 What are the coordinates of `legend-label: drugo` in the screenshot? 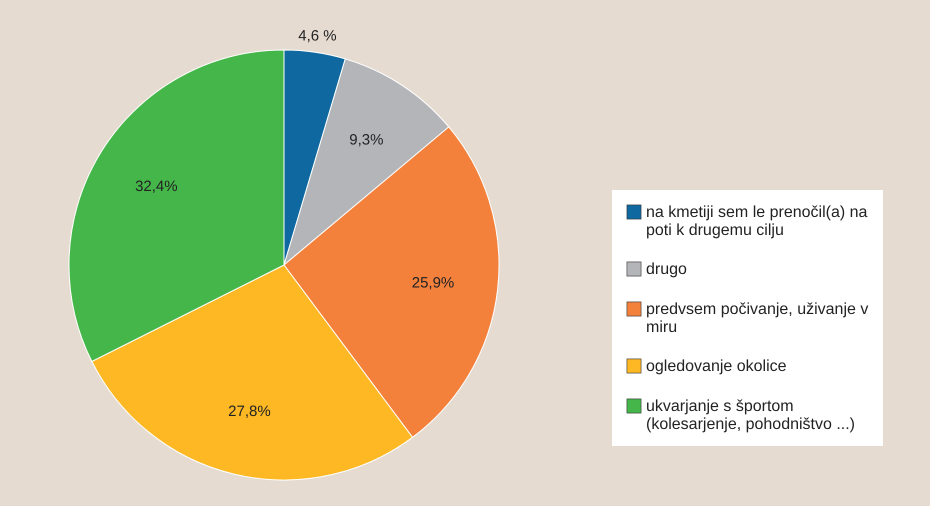 It's located at (667, 269).